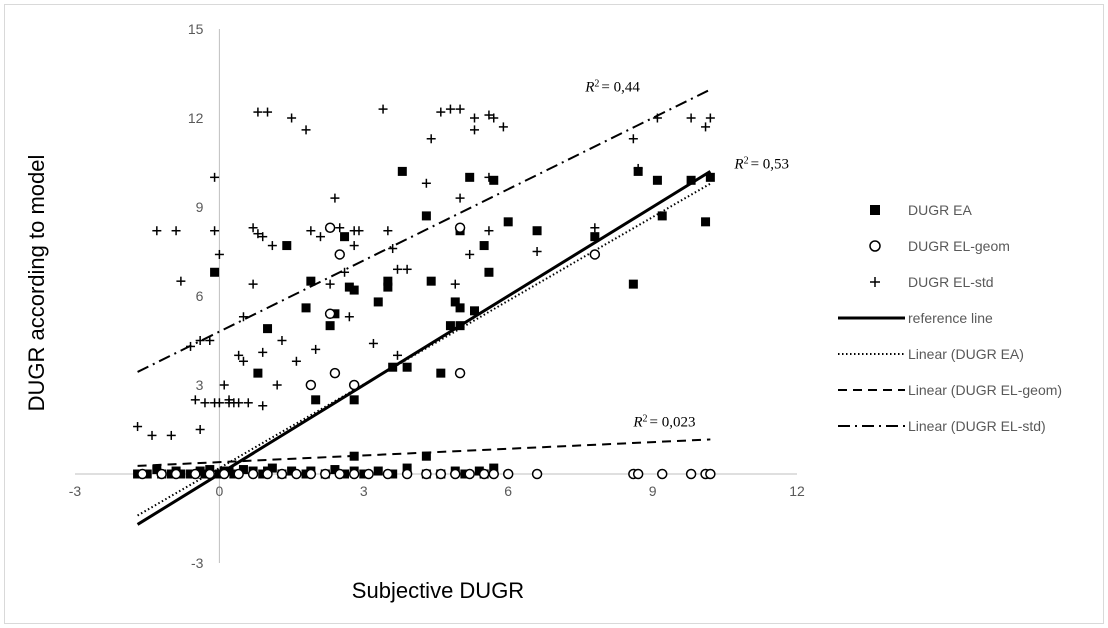  I want to click on y-tick-label: 15, so click(196, 29).